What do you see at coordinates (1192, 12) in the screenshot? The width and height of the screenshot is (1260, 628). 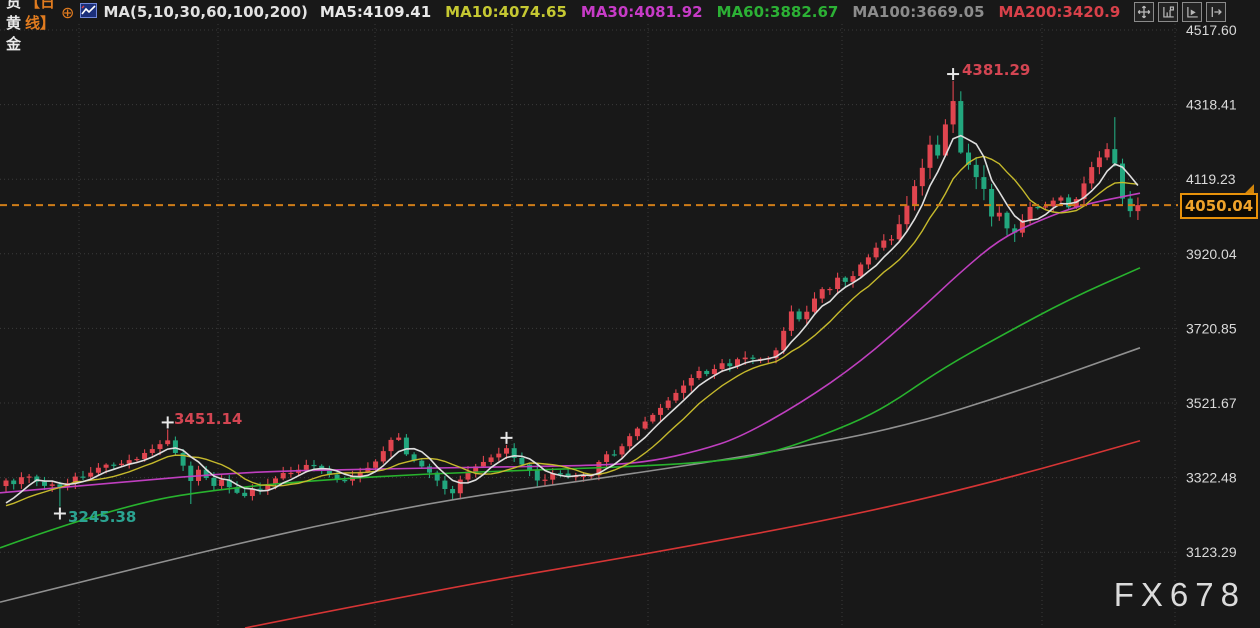 I see `axis-autofit-button` at bounding box center [1192, 12].